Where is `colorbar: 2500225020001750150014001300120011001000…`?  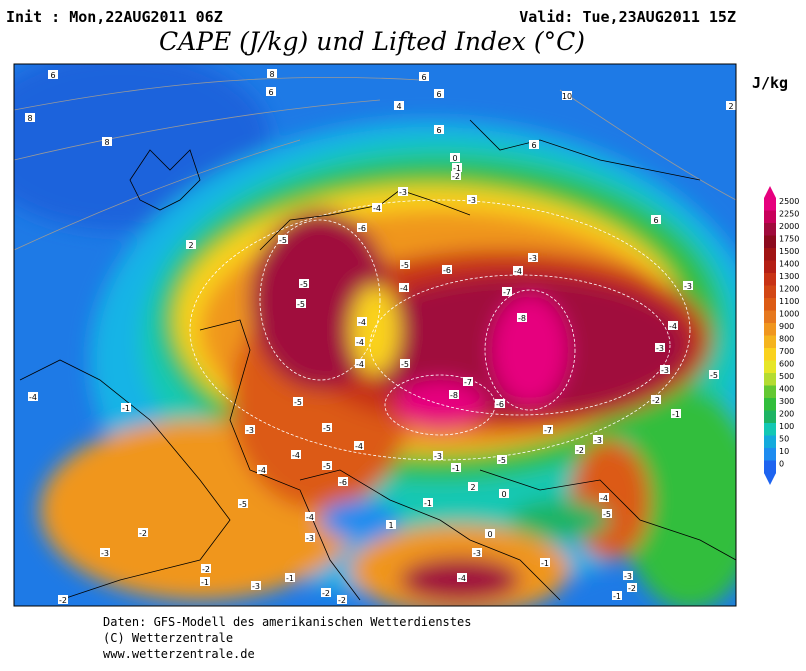
colorbar: 2500225020001750150014001300120011001000… is located at coordinates (781, 335).